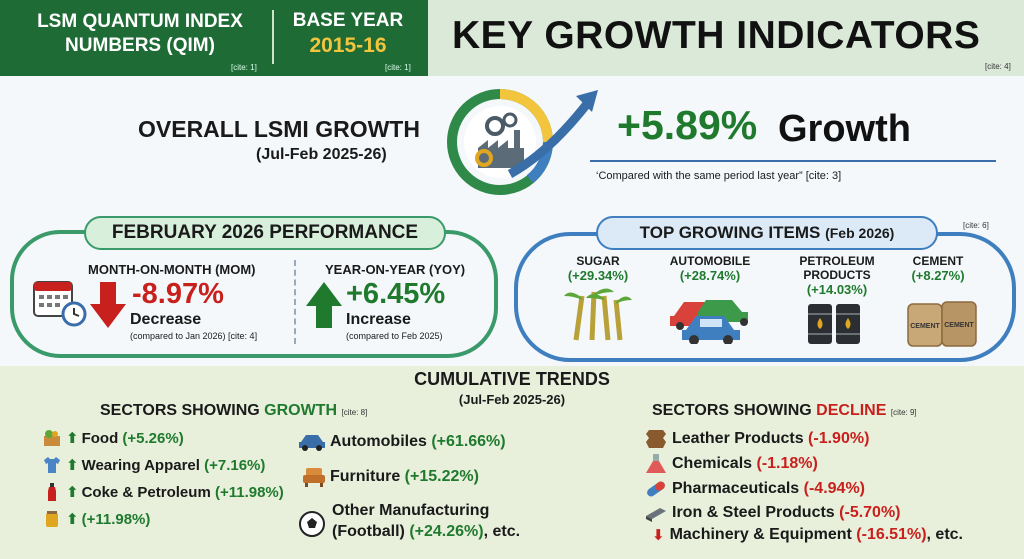 Image resolution: width=1024 pixels, height=559 pixels. I want to click on calendar-clock-icon, so click(60, 304).